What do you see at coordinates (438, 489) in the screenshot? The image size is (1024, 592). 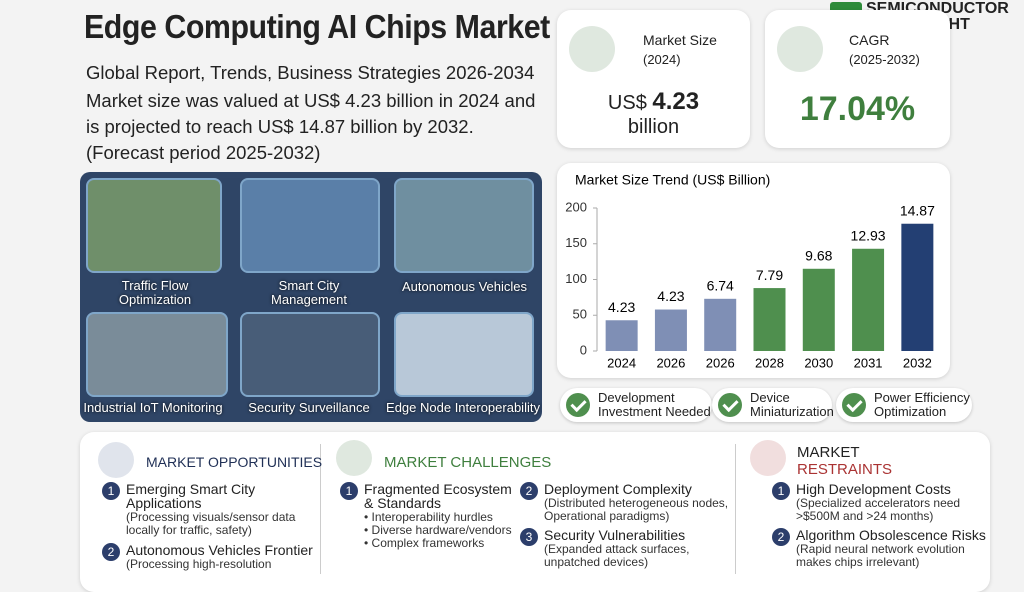 I see `item-title: Fragmented Ecosystem` at bounding box center [438, 489].